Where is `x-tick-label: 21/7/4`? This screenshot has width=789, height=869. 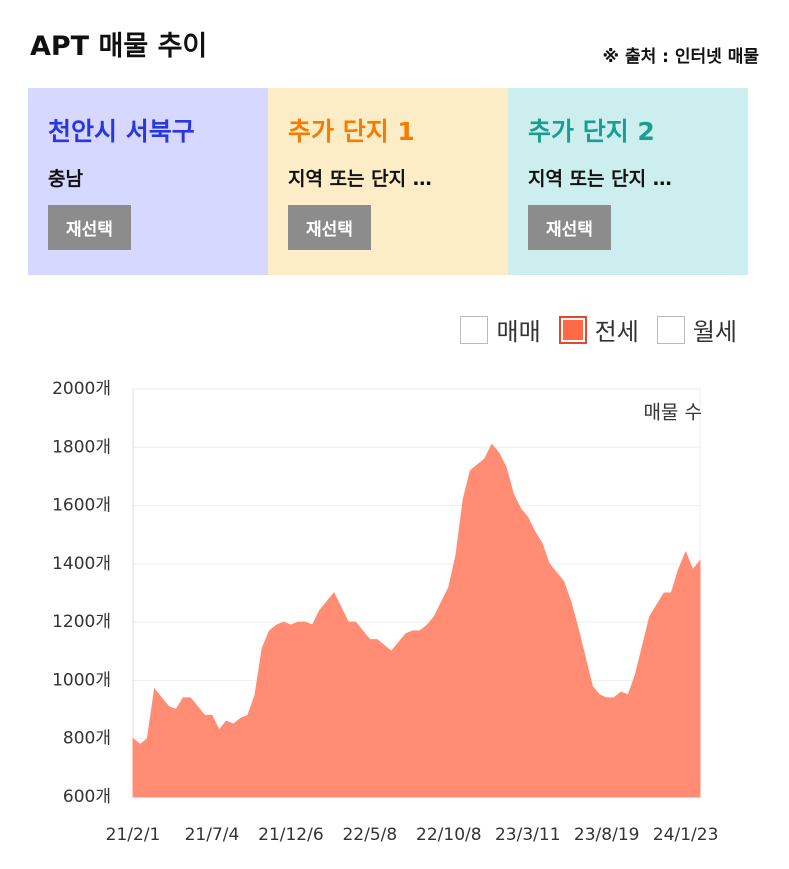 x-tick-label: 21/7/4 is located at coordinates (212, 835).